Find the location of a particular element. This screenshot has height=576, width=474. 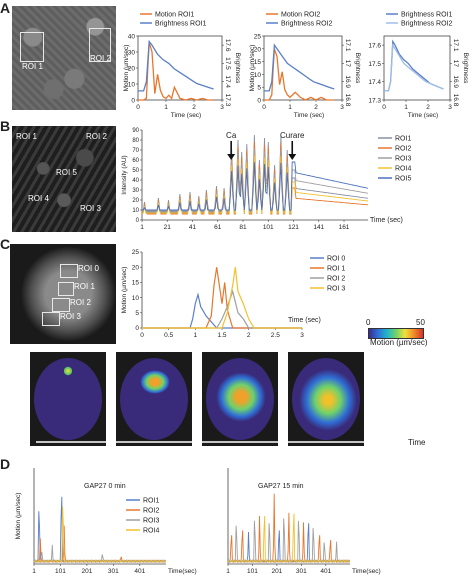

roi-3-box is located at coordinates (51, 319).